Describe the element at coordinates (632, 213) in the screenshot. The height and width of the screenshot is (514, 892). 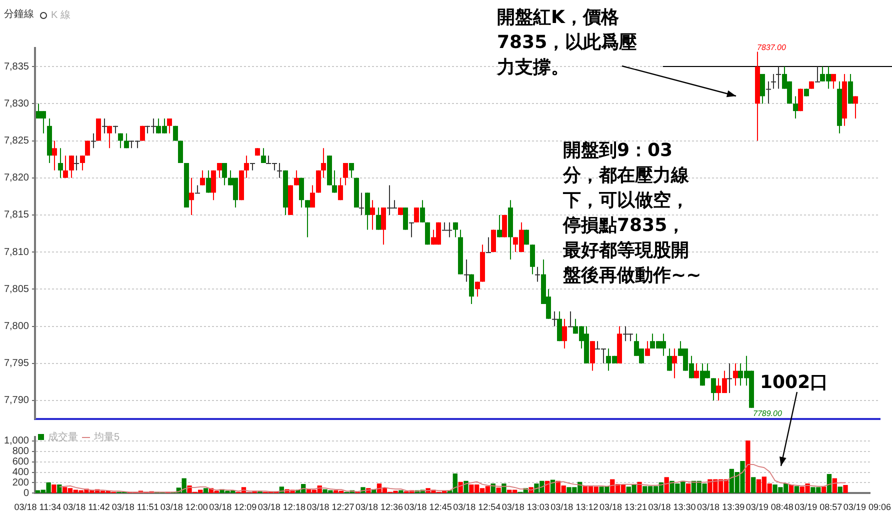
I see `annotation: 開盤到9：03分，都在壓力線下，可以做空，停損點7835，最好都等現股開盤後再做動作~~` at that location.